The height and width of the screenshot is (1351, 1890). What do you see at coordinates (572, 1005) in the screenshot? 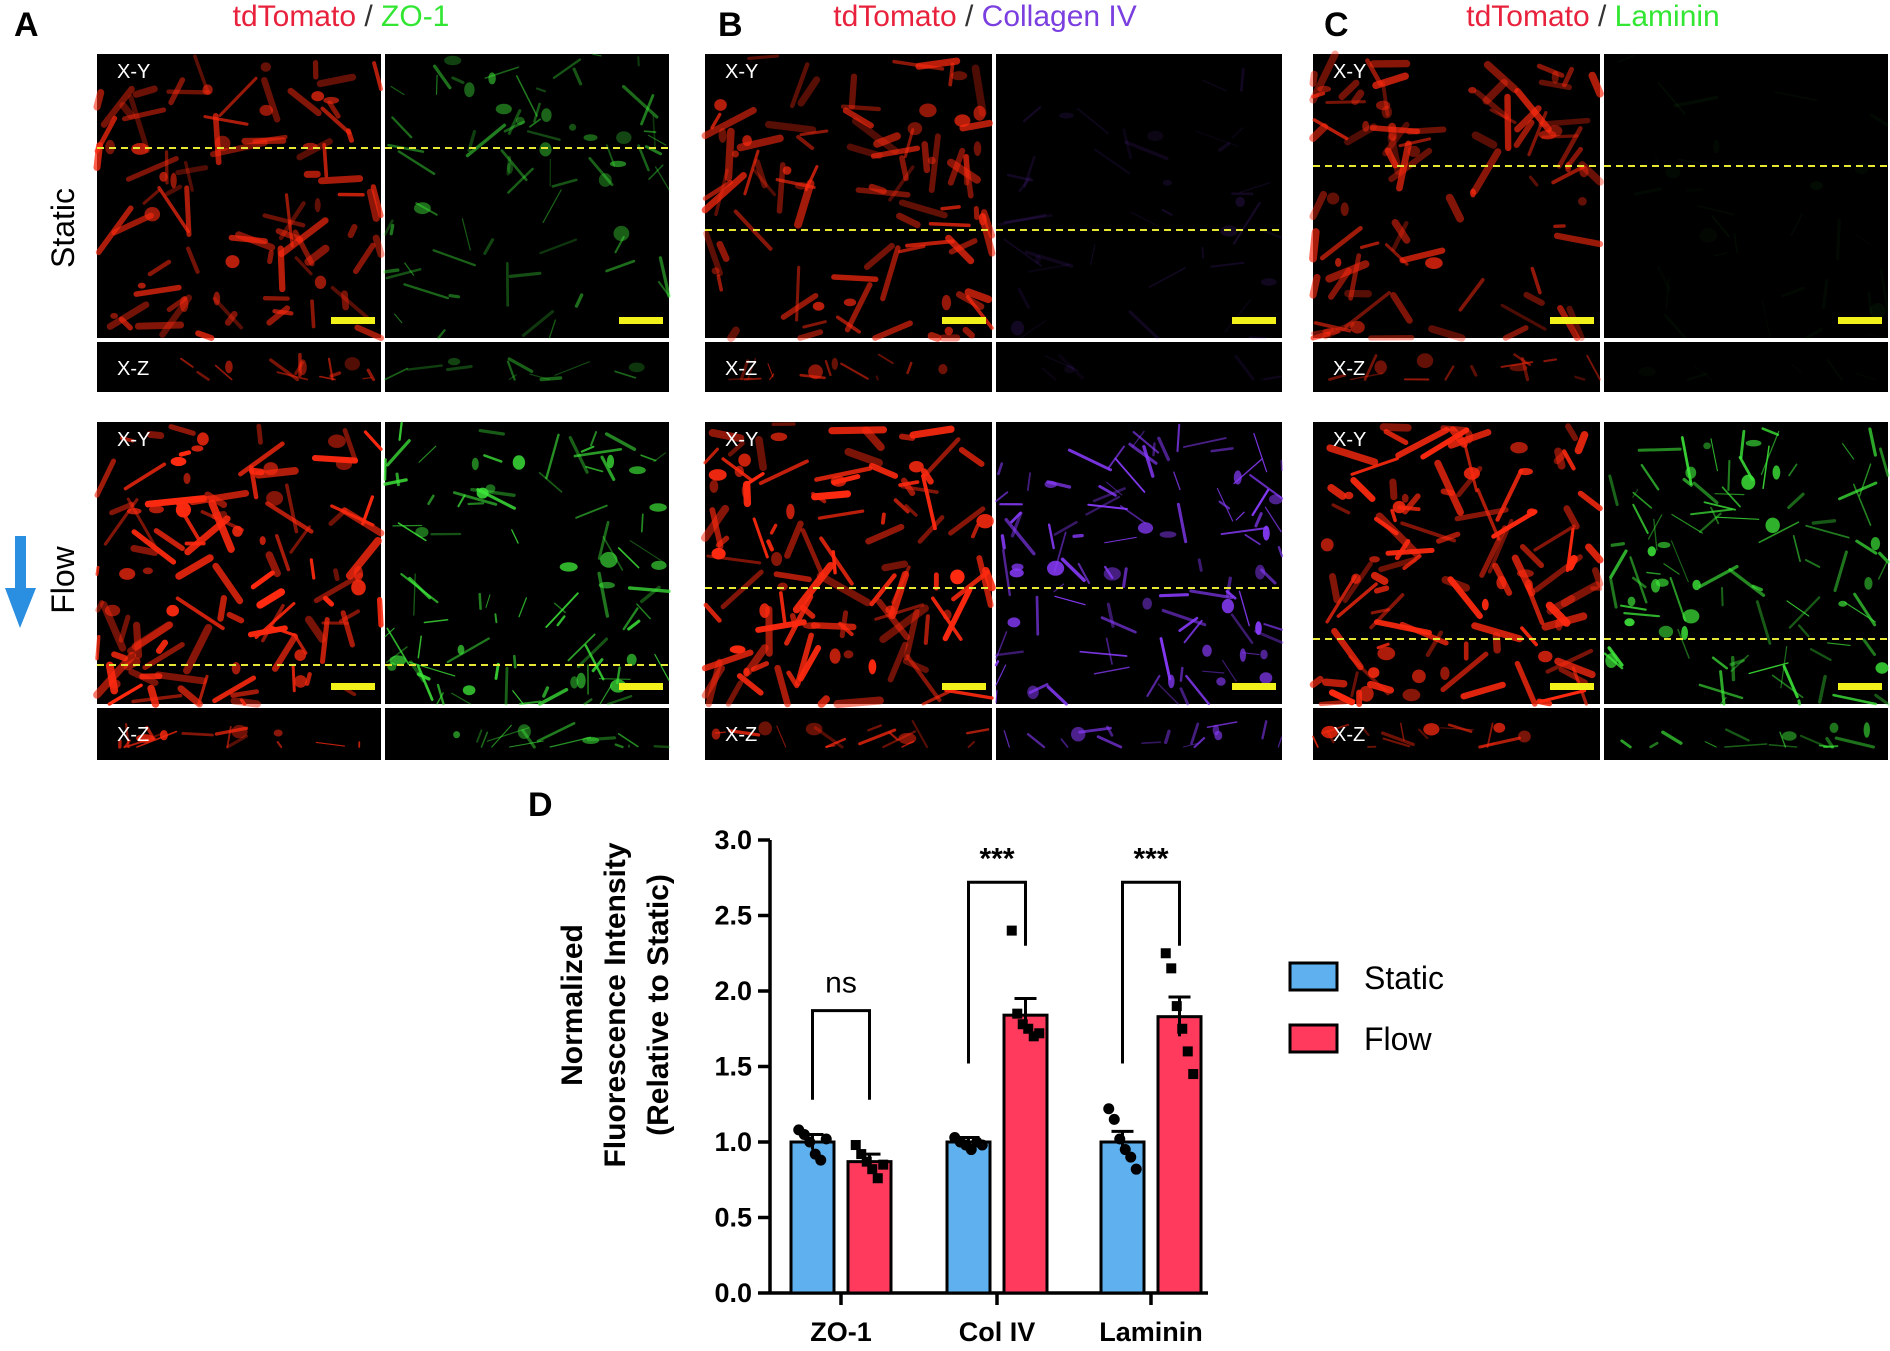
I see `y-axis-title-line1: Normalized` at bounding box center [572, 1005].